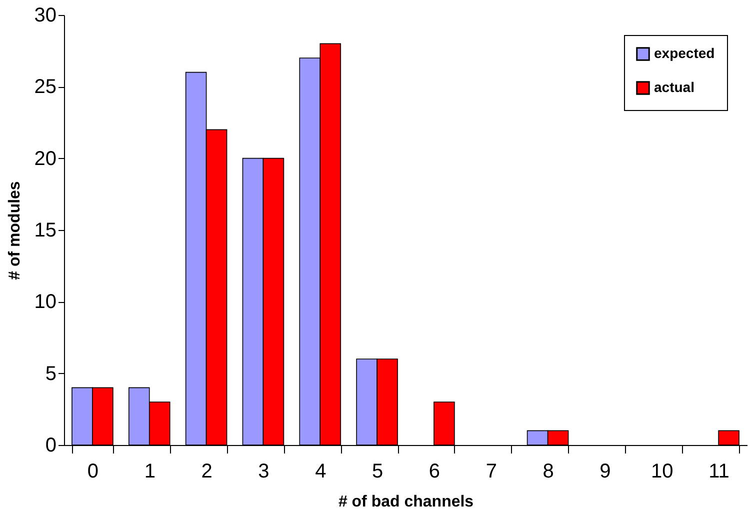  What do you see at coordinates (674, 87) in the screenshot?
I see `legend-label: actual` at bounding box center [674, 87].